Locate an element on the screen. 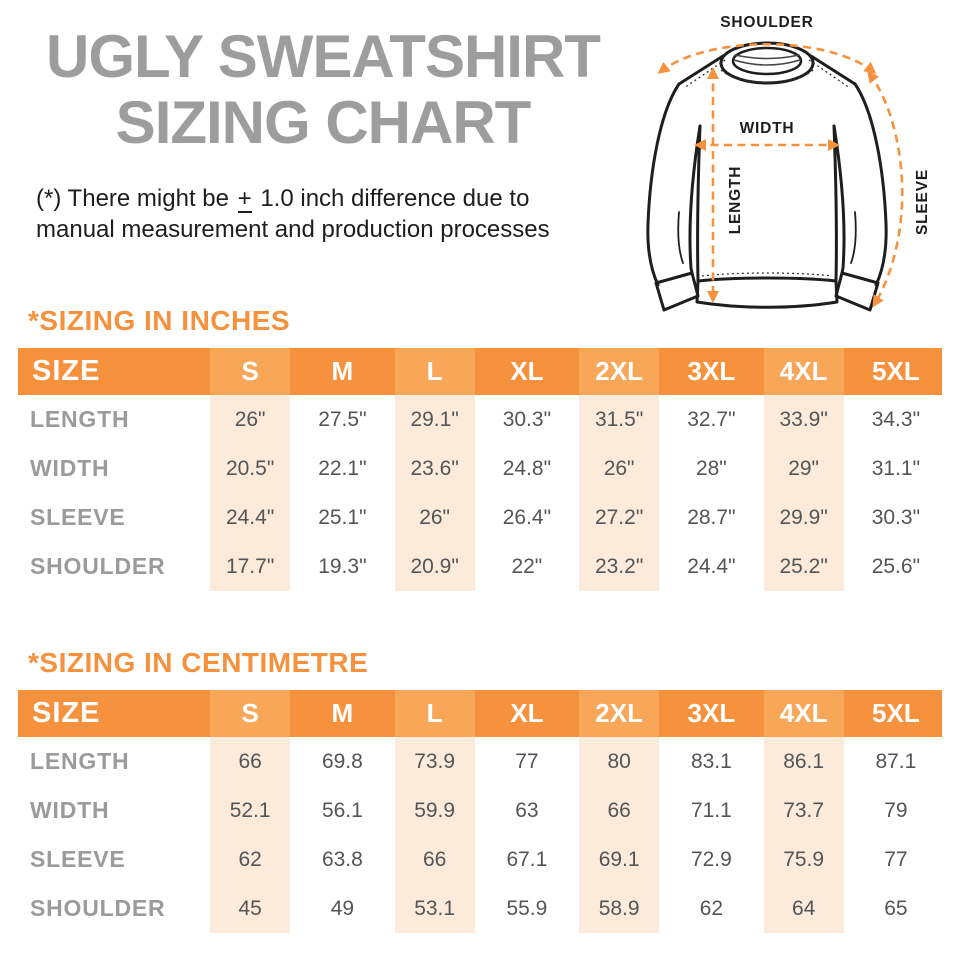 This screenshot has height=960, width=960. table-row-width: WIDTH 20.5" 22.1" 23.6" 24.8" 26" 28" 29" 31.1" is located at coordinates (480, 468).